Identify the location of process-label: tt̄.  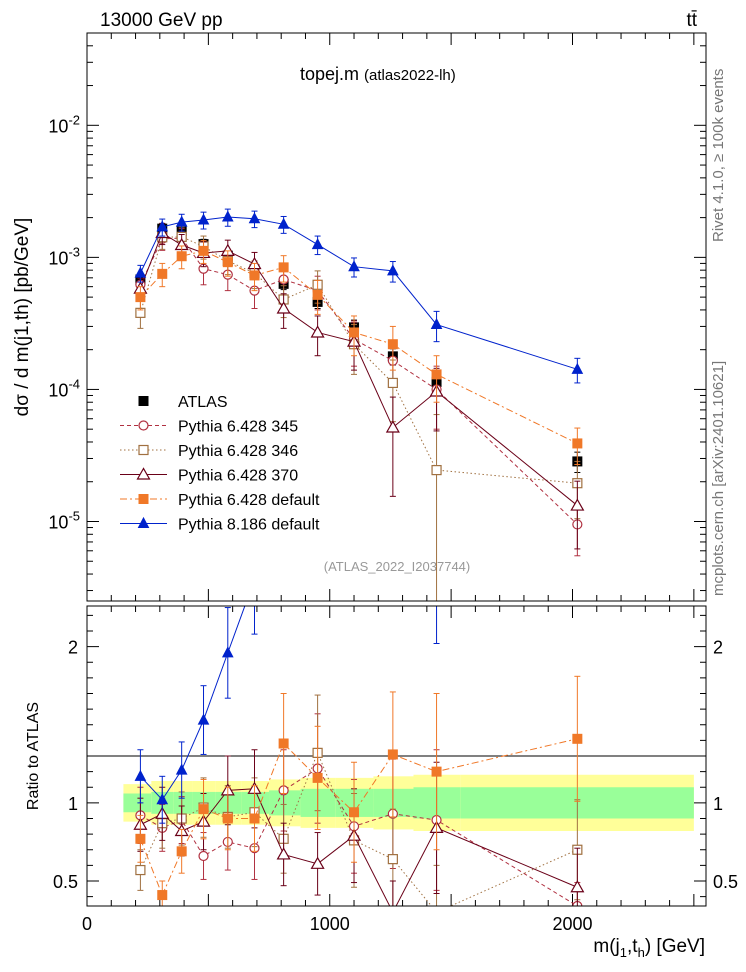
(691, 20).